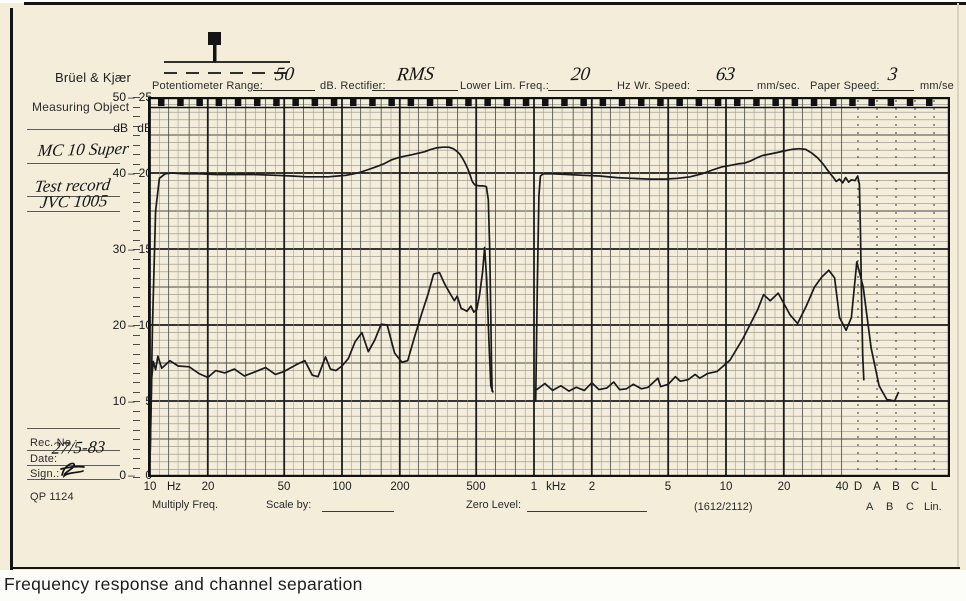  I want to click on header-field-handwritten-text: 63, so click(725, 74).